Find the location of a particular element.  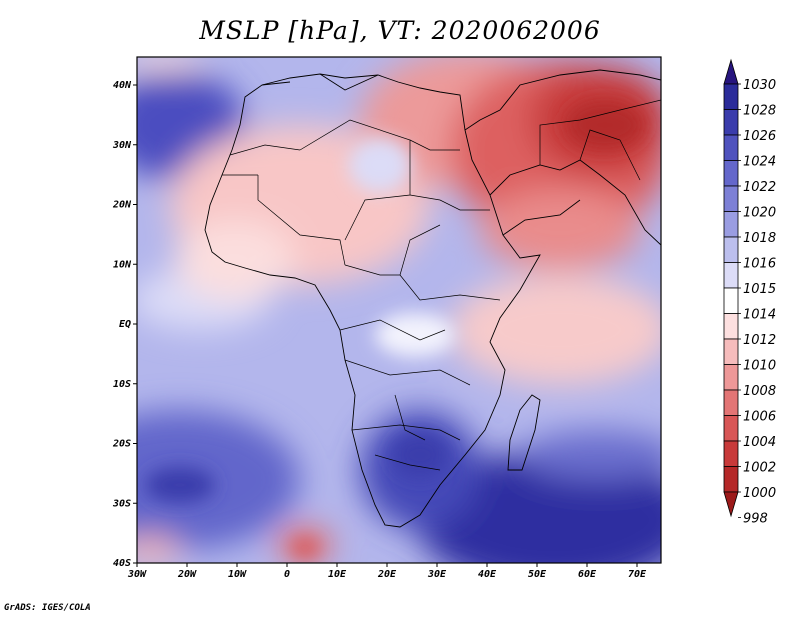

colorbar-label: 1010 is located at coordinates (759, 366).